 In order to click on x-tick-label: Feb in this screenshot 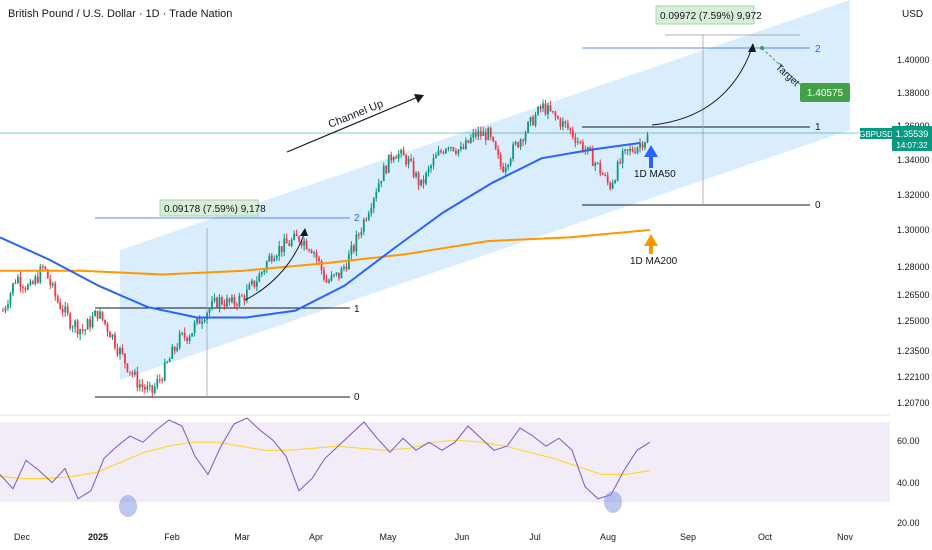, I will do `click(172, 537)`.